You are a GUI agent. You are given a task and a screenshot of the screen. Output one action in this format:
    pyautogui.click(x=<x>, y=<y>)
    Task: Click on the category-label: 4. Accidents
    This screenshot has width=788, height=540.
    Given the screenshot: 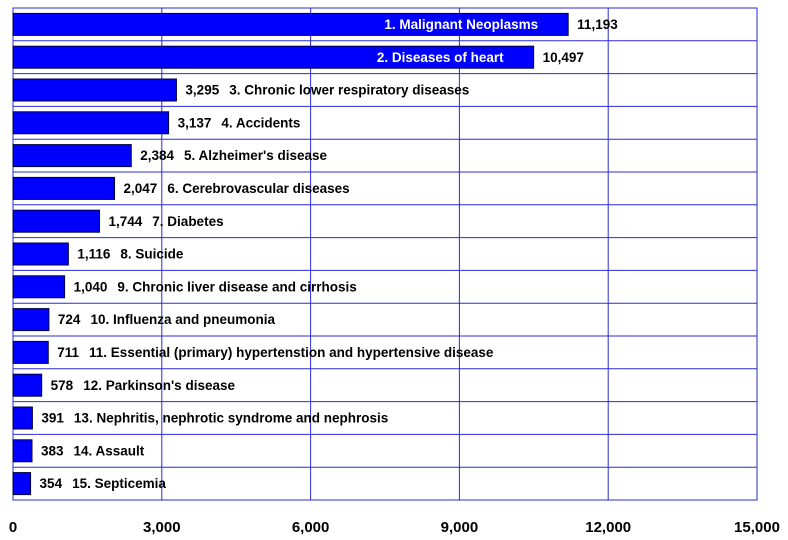 What is the action you would take?
    pyautogui.click(x=260, y=122)
    